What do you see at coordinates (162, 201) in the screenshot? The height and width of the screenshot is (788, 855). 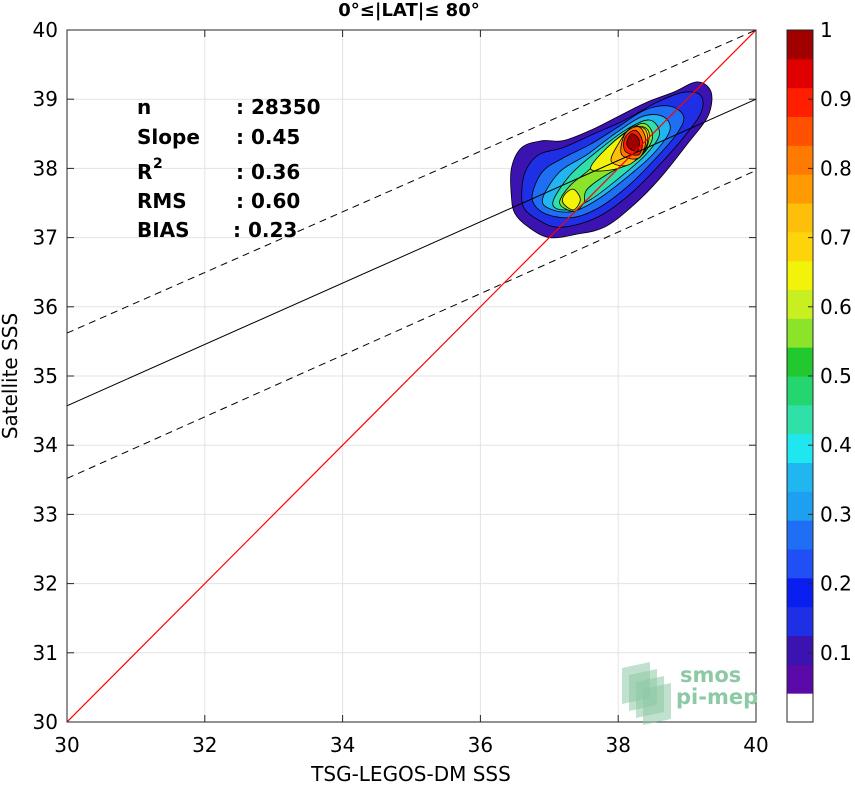 I see `stat-label-3: RMS` at bounding box center [162, 201].